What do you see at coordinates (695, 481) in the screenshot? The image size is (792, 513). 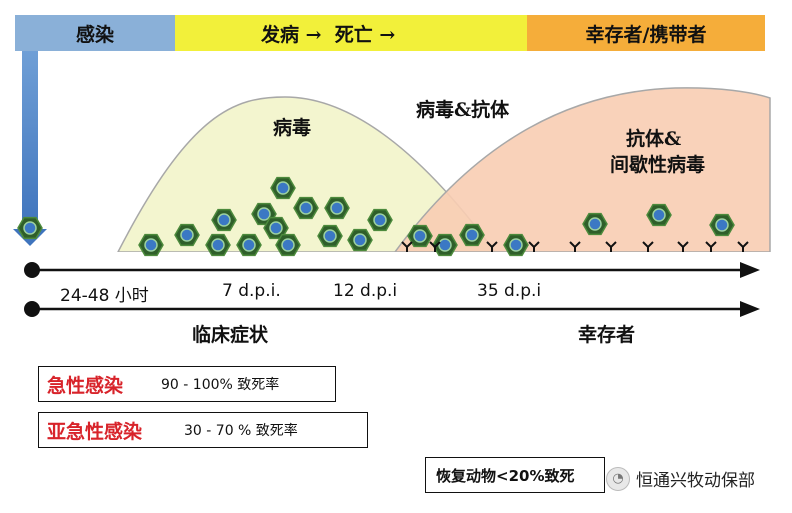 I see `watermark-text: 恒通兴牧动保部` at bounding box center [695, 481].